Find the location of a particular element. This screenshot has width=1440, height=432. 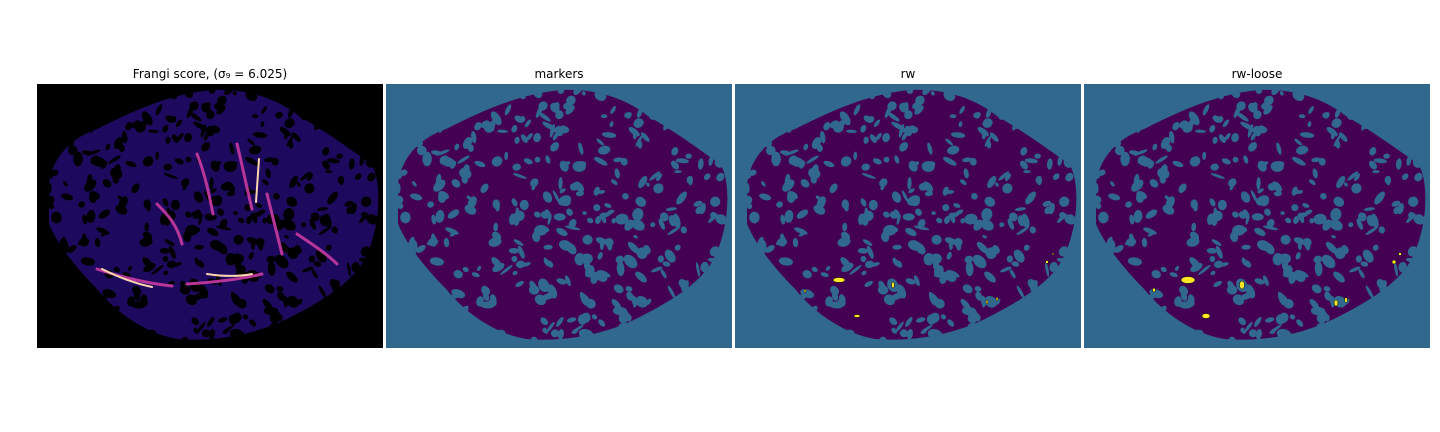

panel-title-rw-loose: rw-loose is located at coordinates (1257, 74).